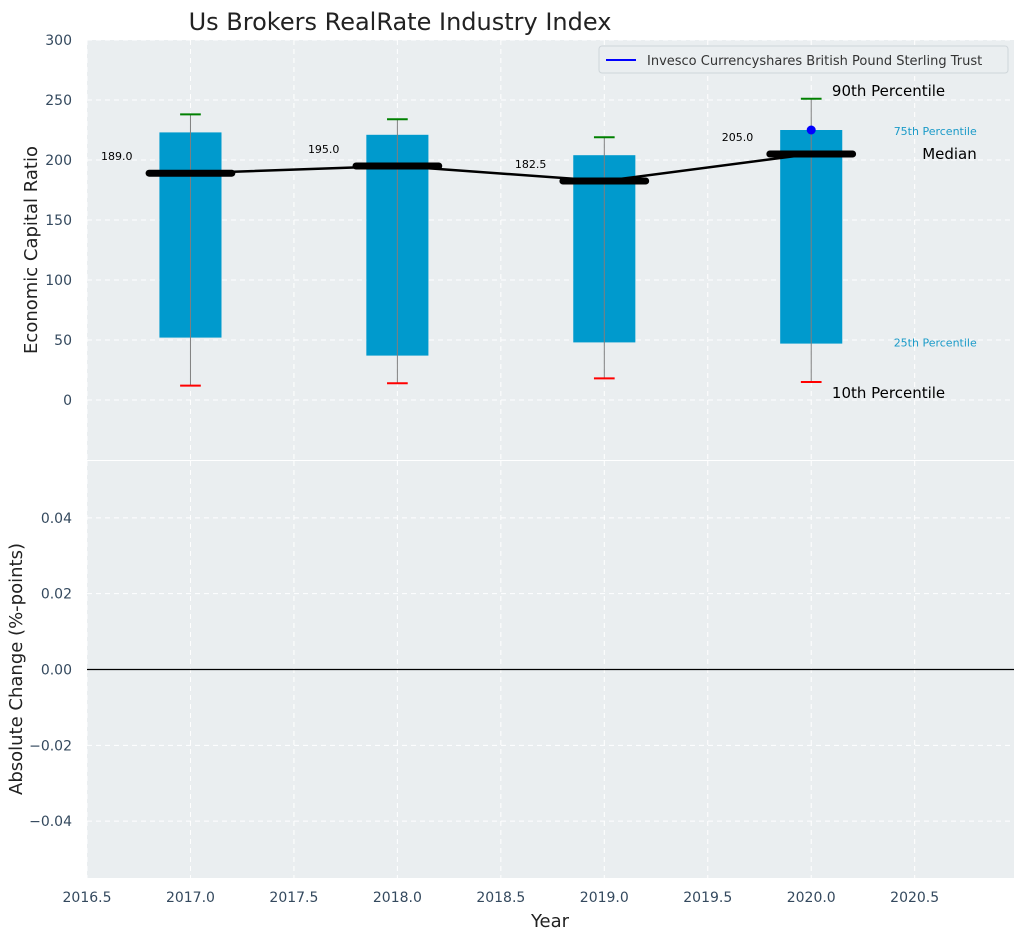 This screenshot has height=940, width=1025. What do you see at coordinates (811, 898) in the screenshot?
I see `x-tick-label: 2020.0` at bounding box center [811, 898].